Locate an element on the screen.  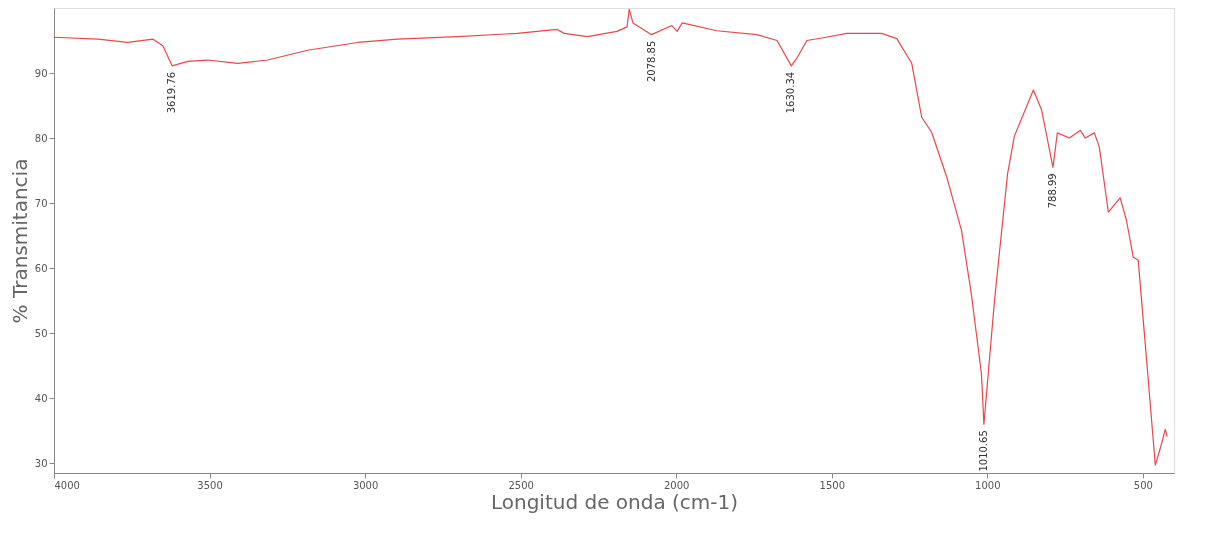
y-tick-label: 70 is located at coordinates (41, 203).